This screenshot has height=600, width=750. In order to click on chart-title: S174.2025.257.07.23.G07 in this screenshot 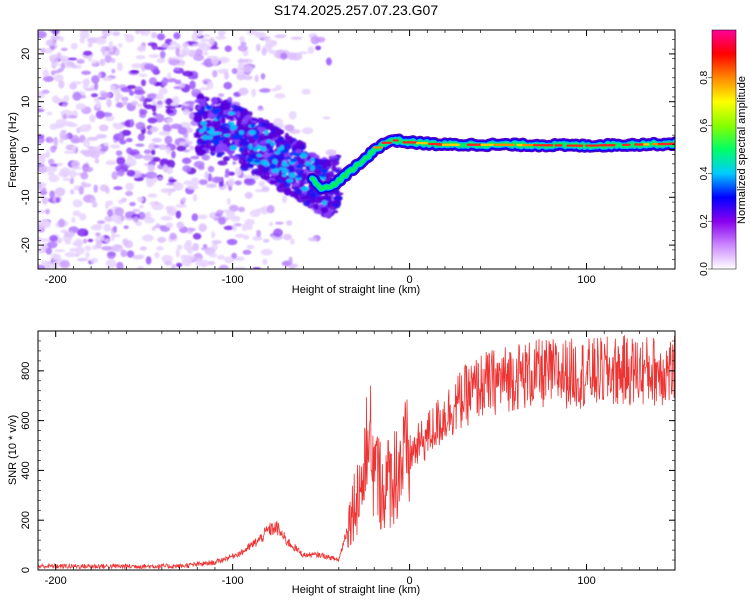, I will do `click(356, 10)`.